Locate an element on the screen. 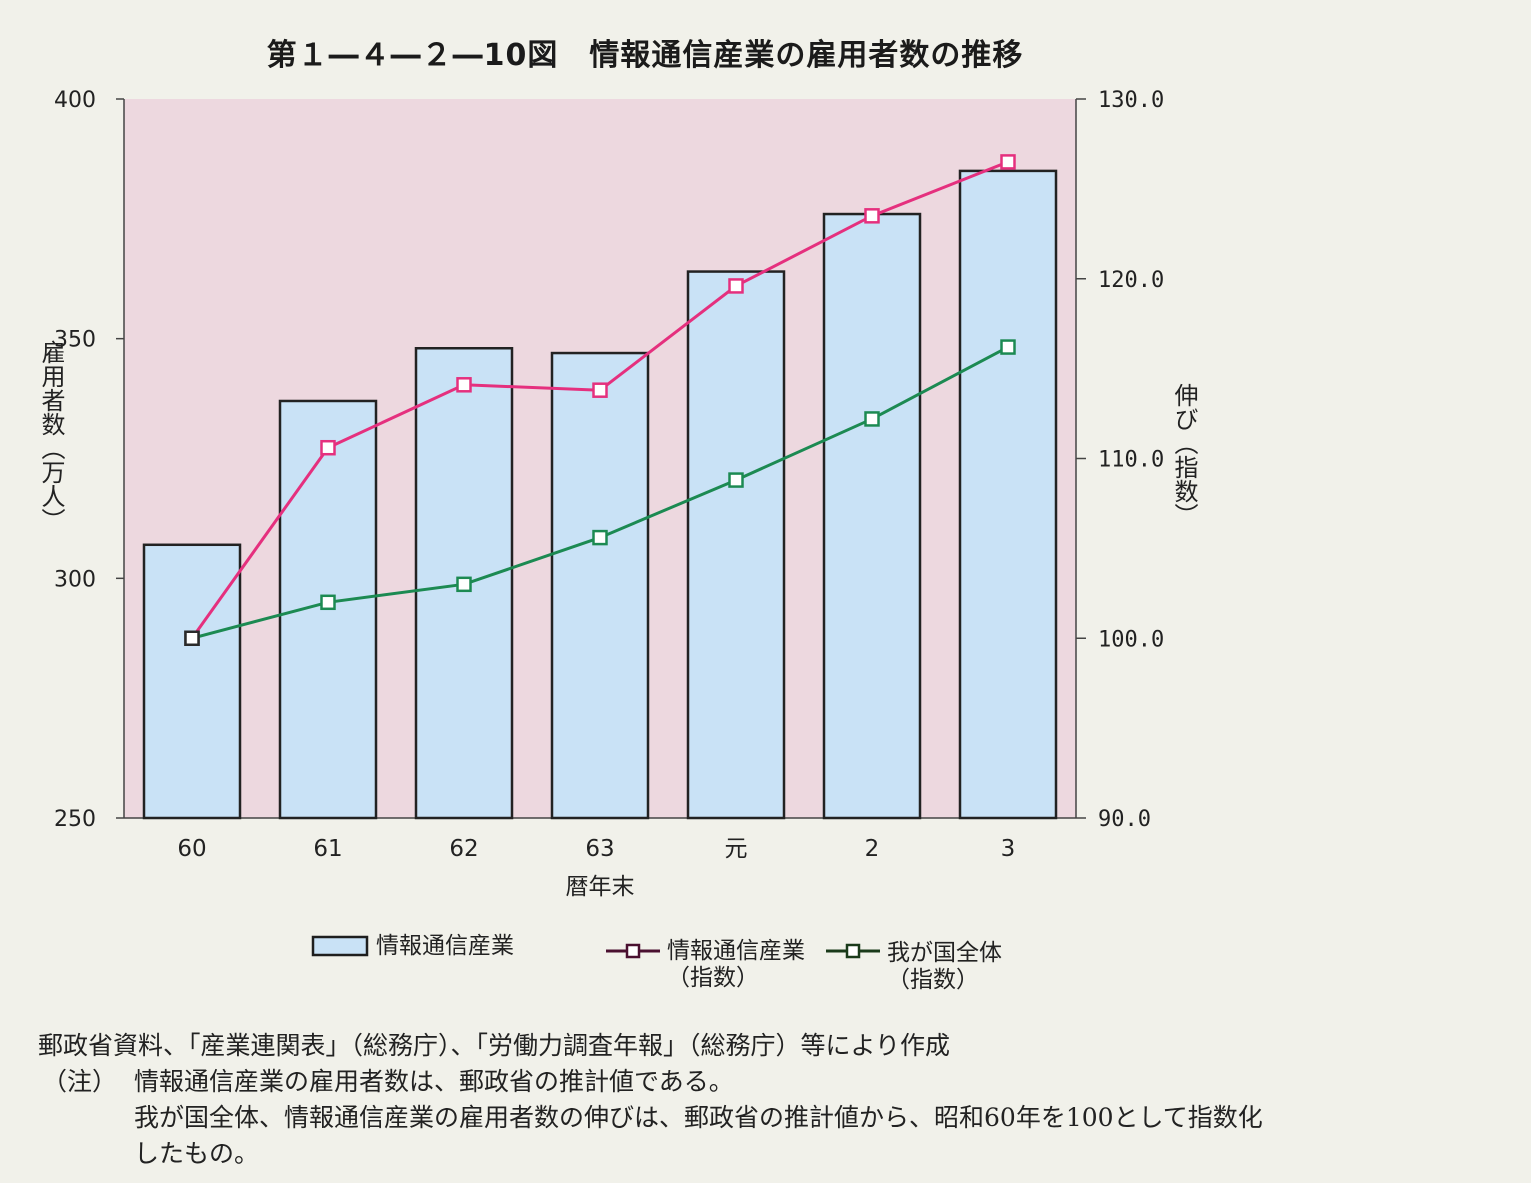 The height and width of the screenshot is (1183, 1531). y-right-tick-label: 90.0 is located at coordinates (1124, 819).